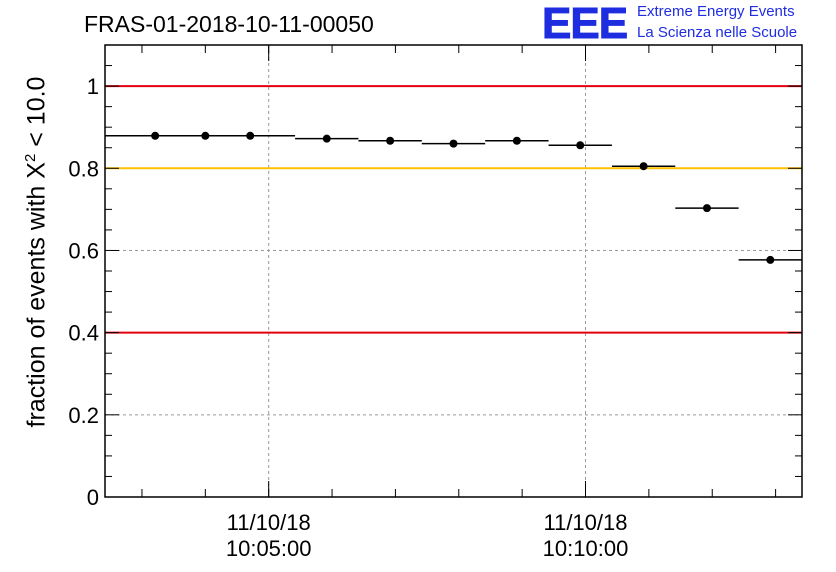  Describe the element at coordinates (586, 548) in the screenshot. I see `x-tick-time-label: 10:10:00` at that location.